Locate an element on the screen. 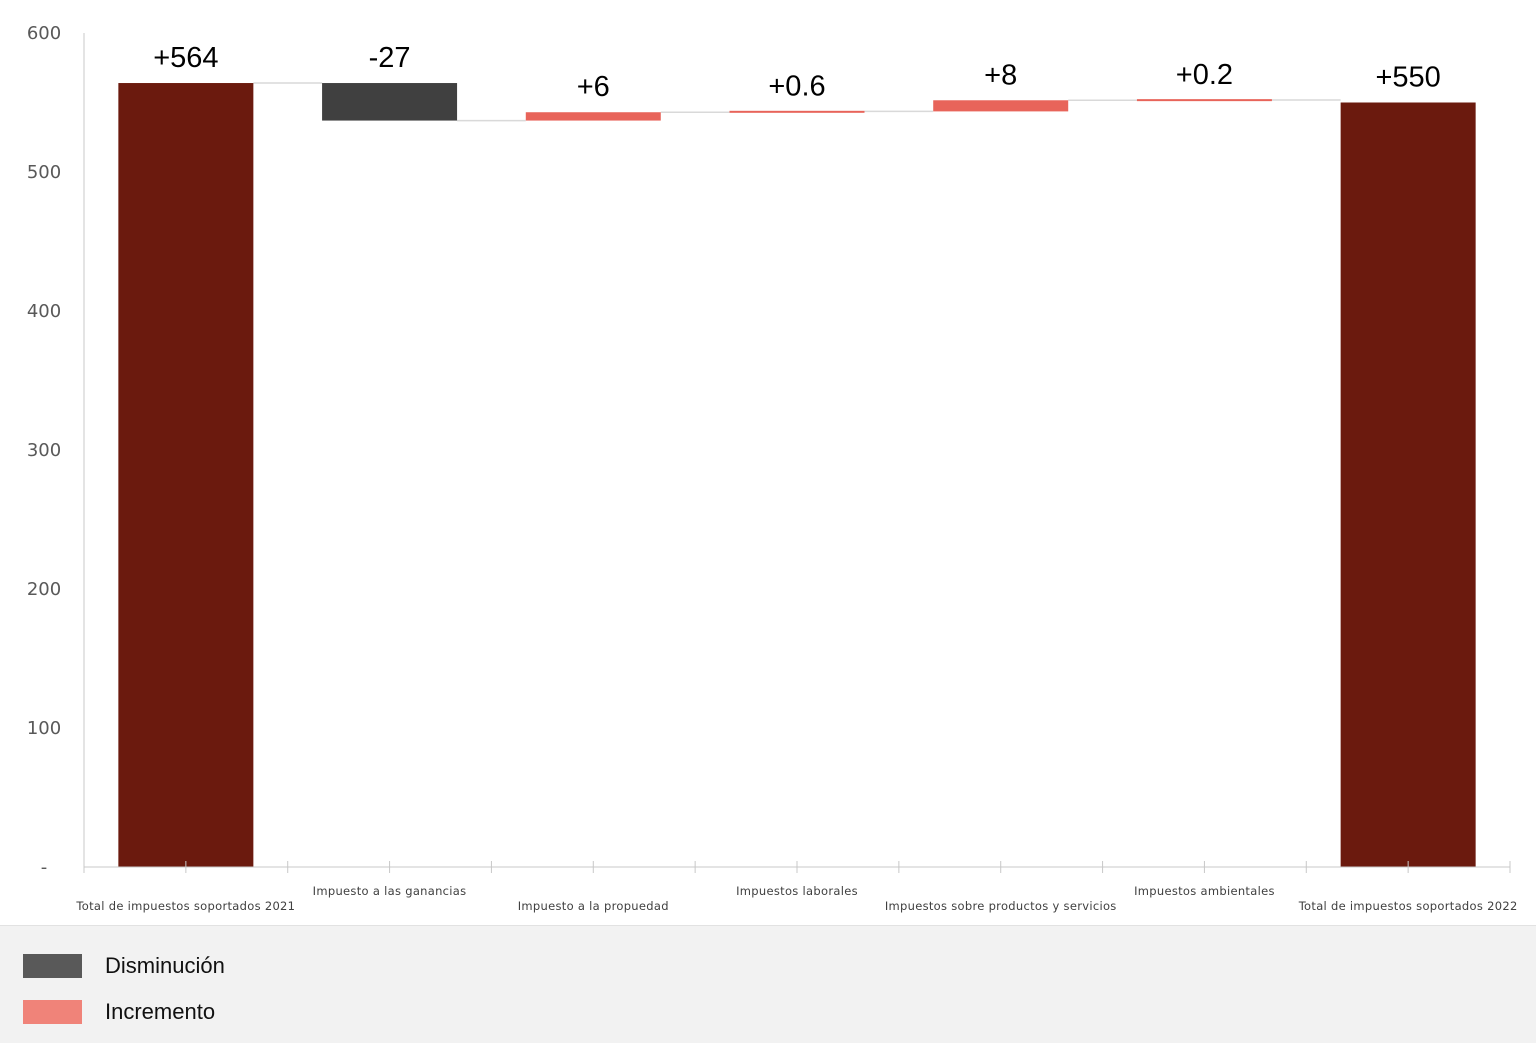  legend-swatch-increase is located at coordinates (52, 1012).